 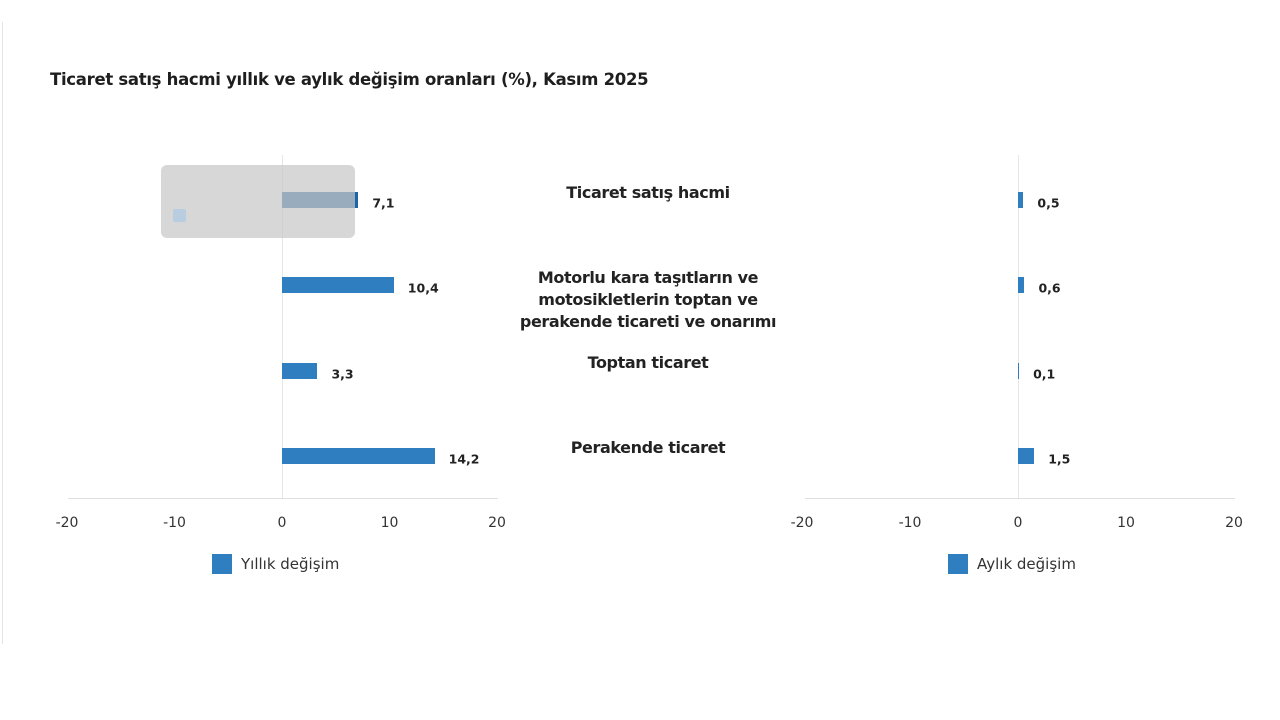 I want to click on data-label: 14,2, so click(x=464, y=459).